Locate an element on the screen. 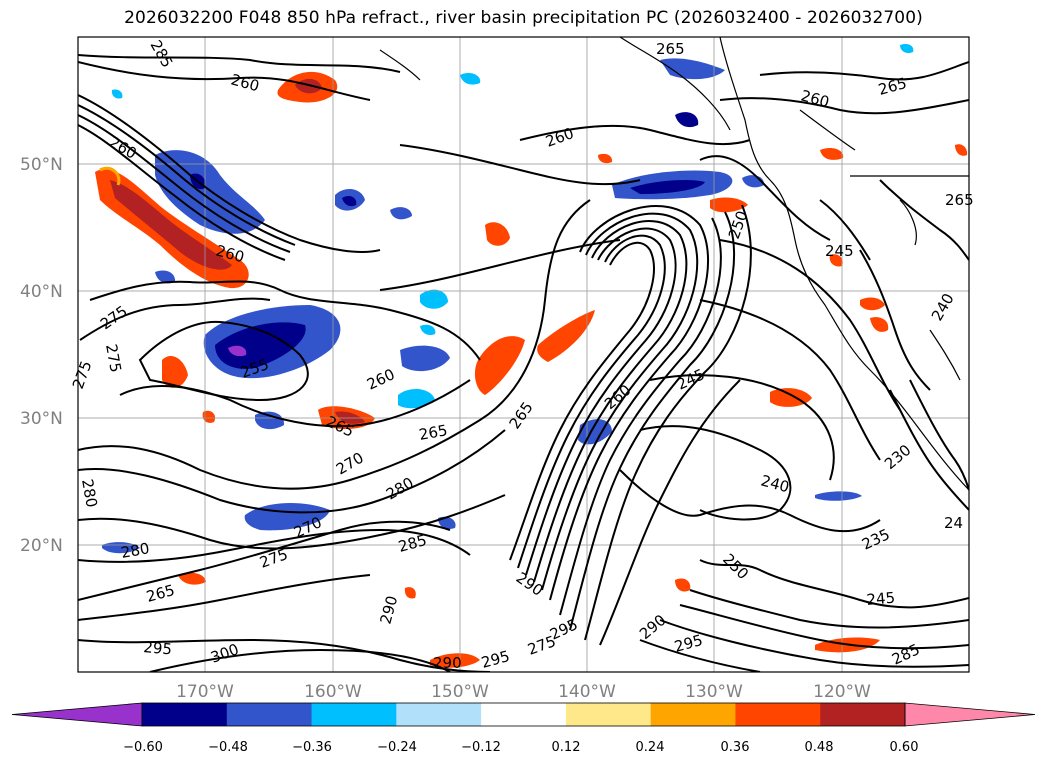  colorbar-tick-label: 0.12 is located at coordinates (566, 747).